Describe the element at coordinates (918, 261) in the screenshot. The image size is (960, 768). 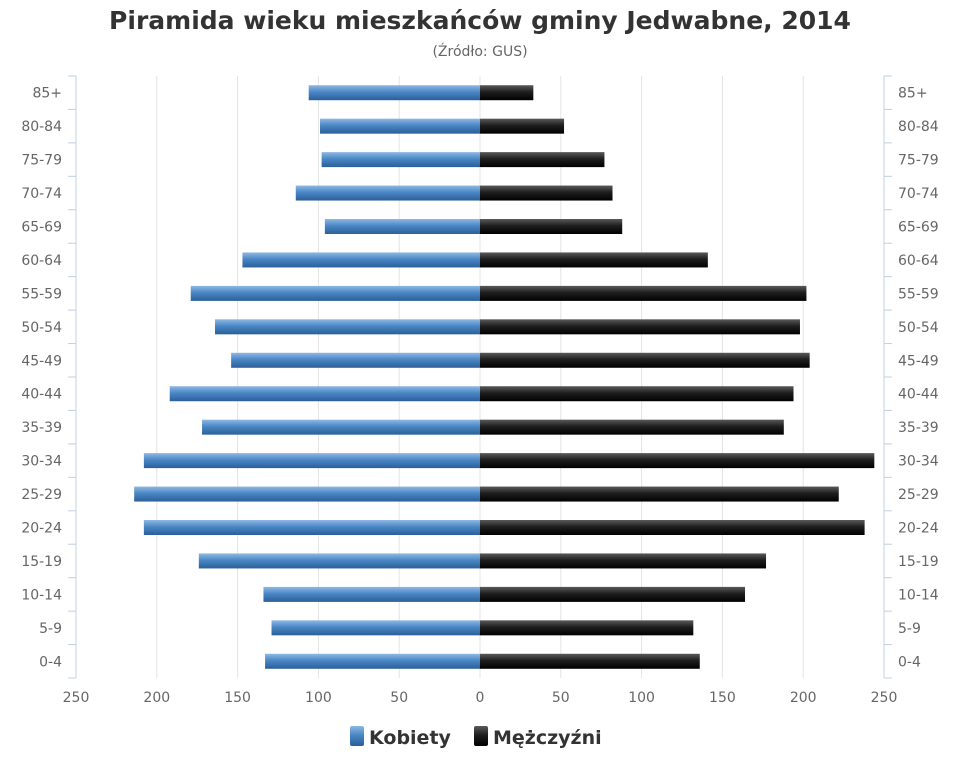
I see `y-tick-label-right: 60-64` at that location.